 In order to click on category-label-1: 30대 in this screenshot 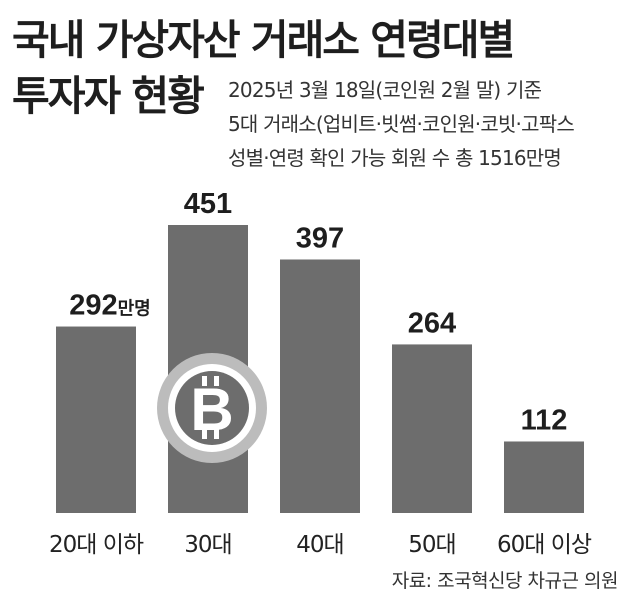, I will do `click(207, 545)`.